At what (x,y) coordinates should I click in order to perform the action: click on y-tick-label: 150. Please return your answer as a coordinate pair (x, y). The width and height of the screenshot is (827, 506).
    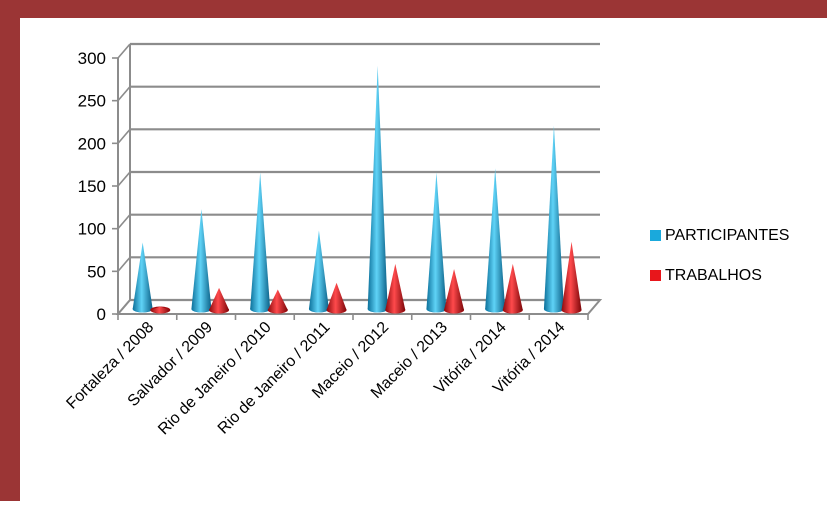
    Looking at the image, I should click on (92, 186).